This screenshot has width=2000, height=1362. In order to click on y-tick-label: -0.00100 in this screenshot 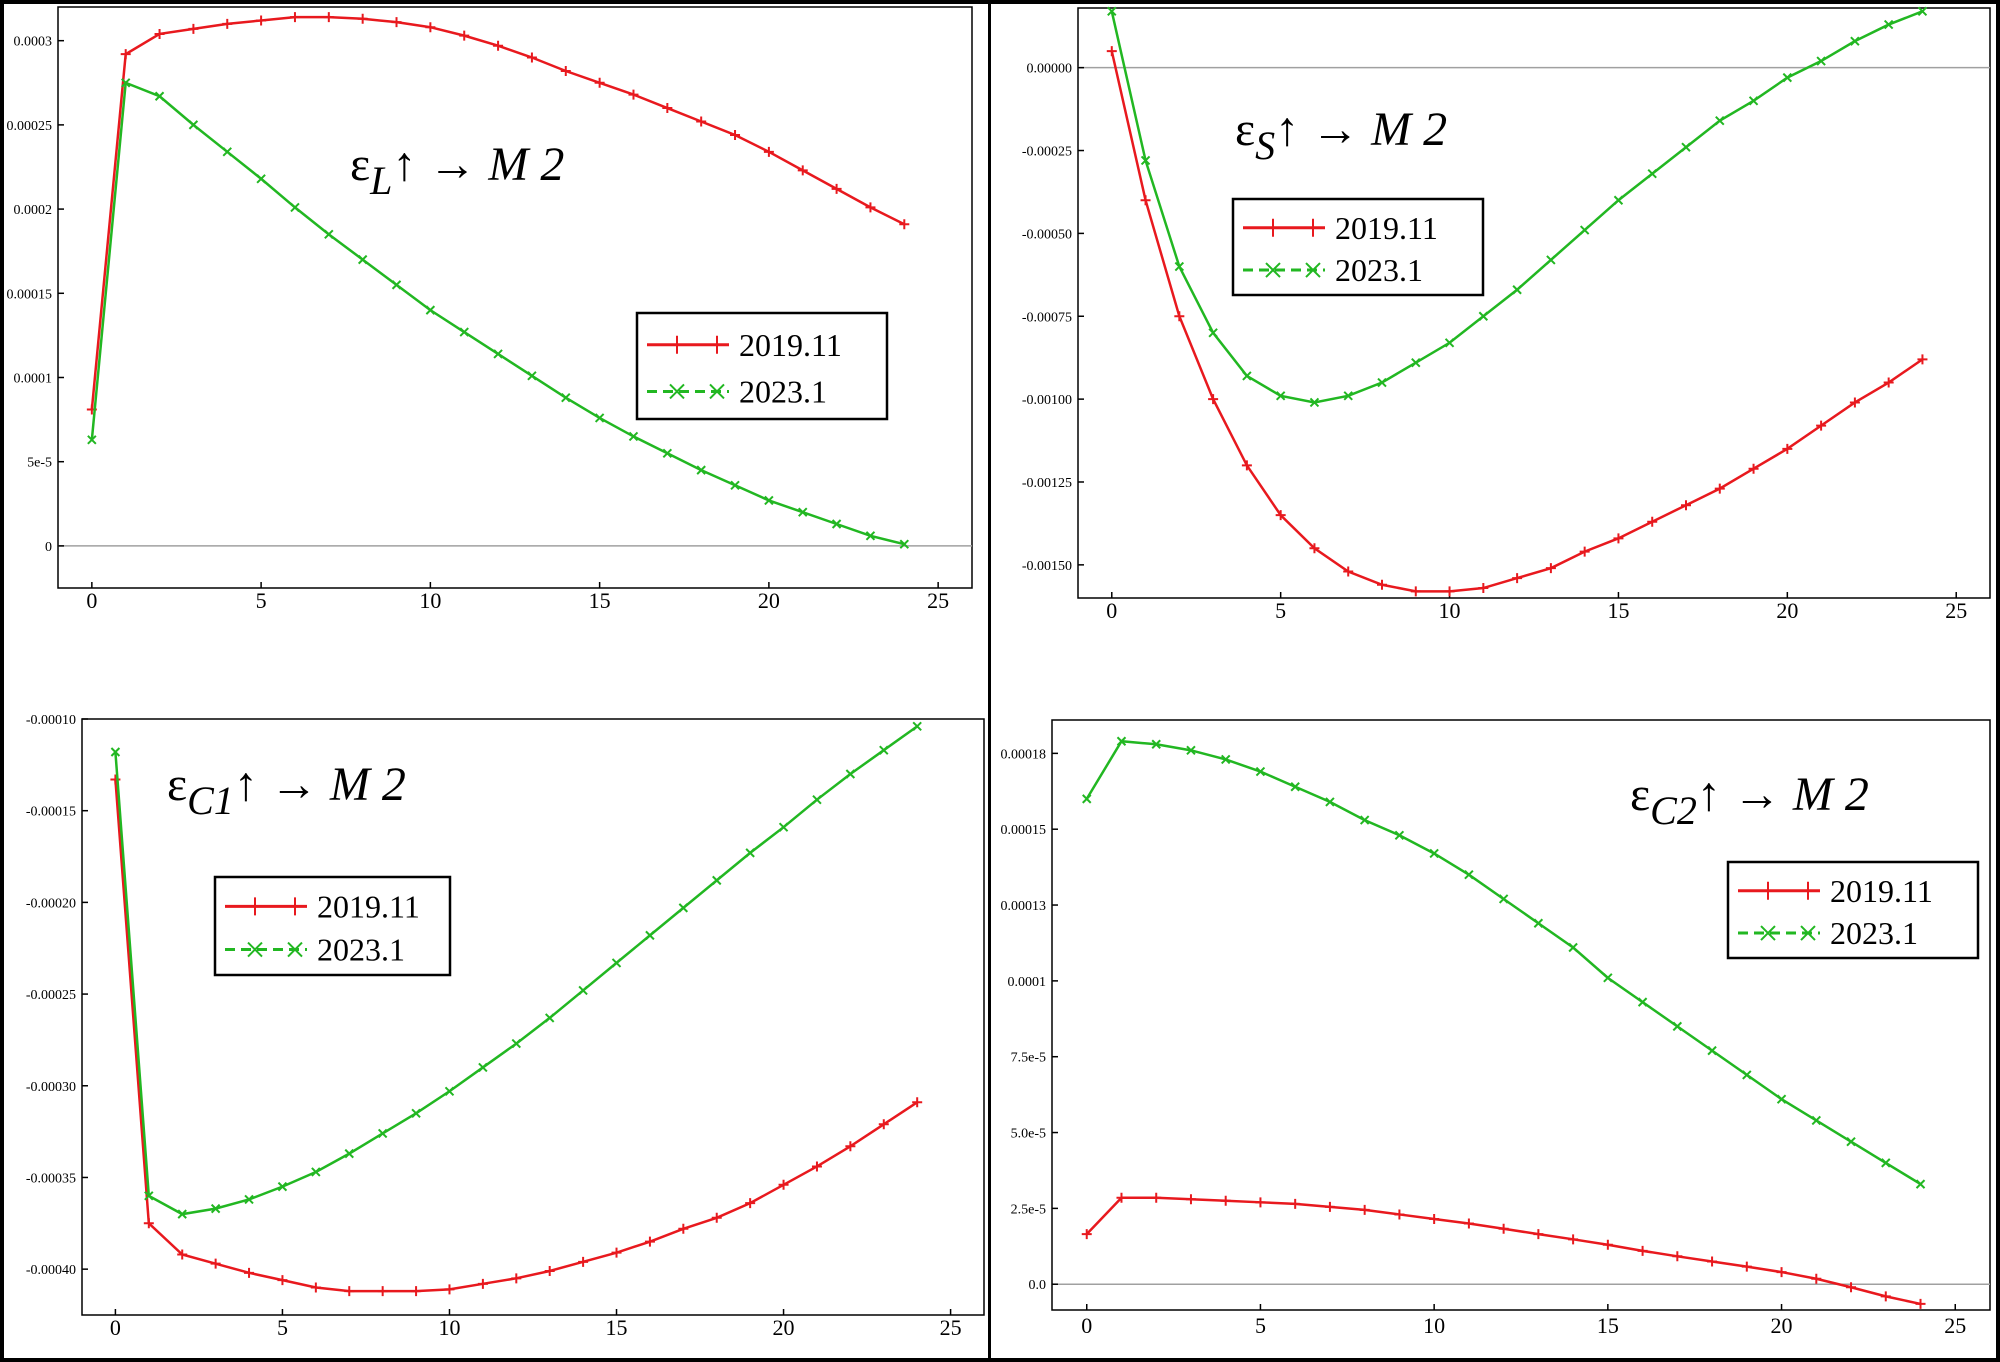, I will do `click(1047, 400)`.